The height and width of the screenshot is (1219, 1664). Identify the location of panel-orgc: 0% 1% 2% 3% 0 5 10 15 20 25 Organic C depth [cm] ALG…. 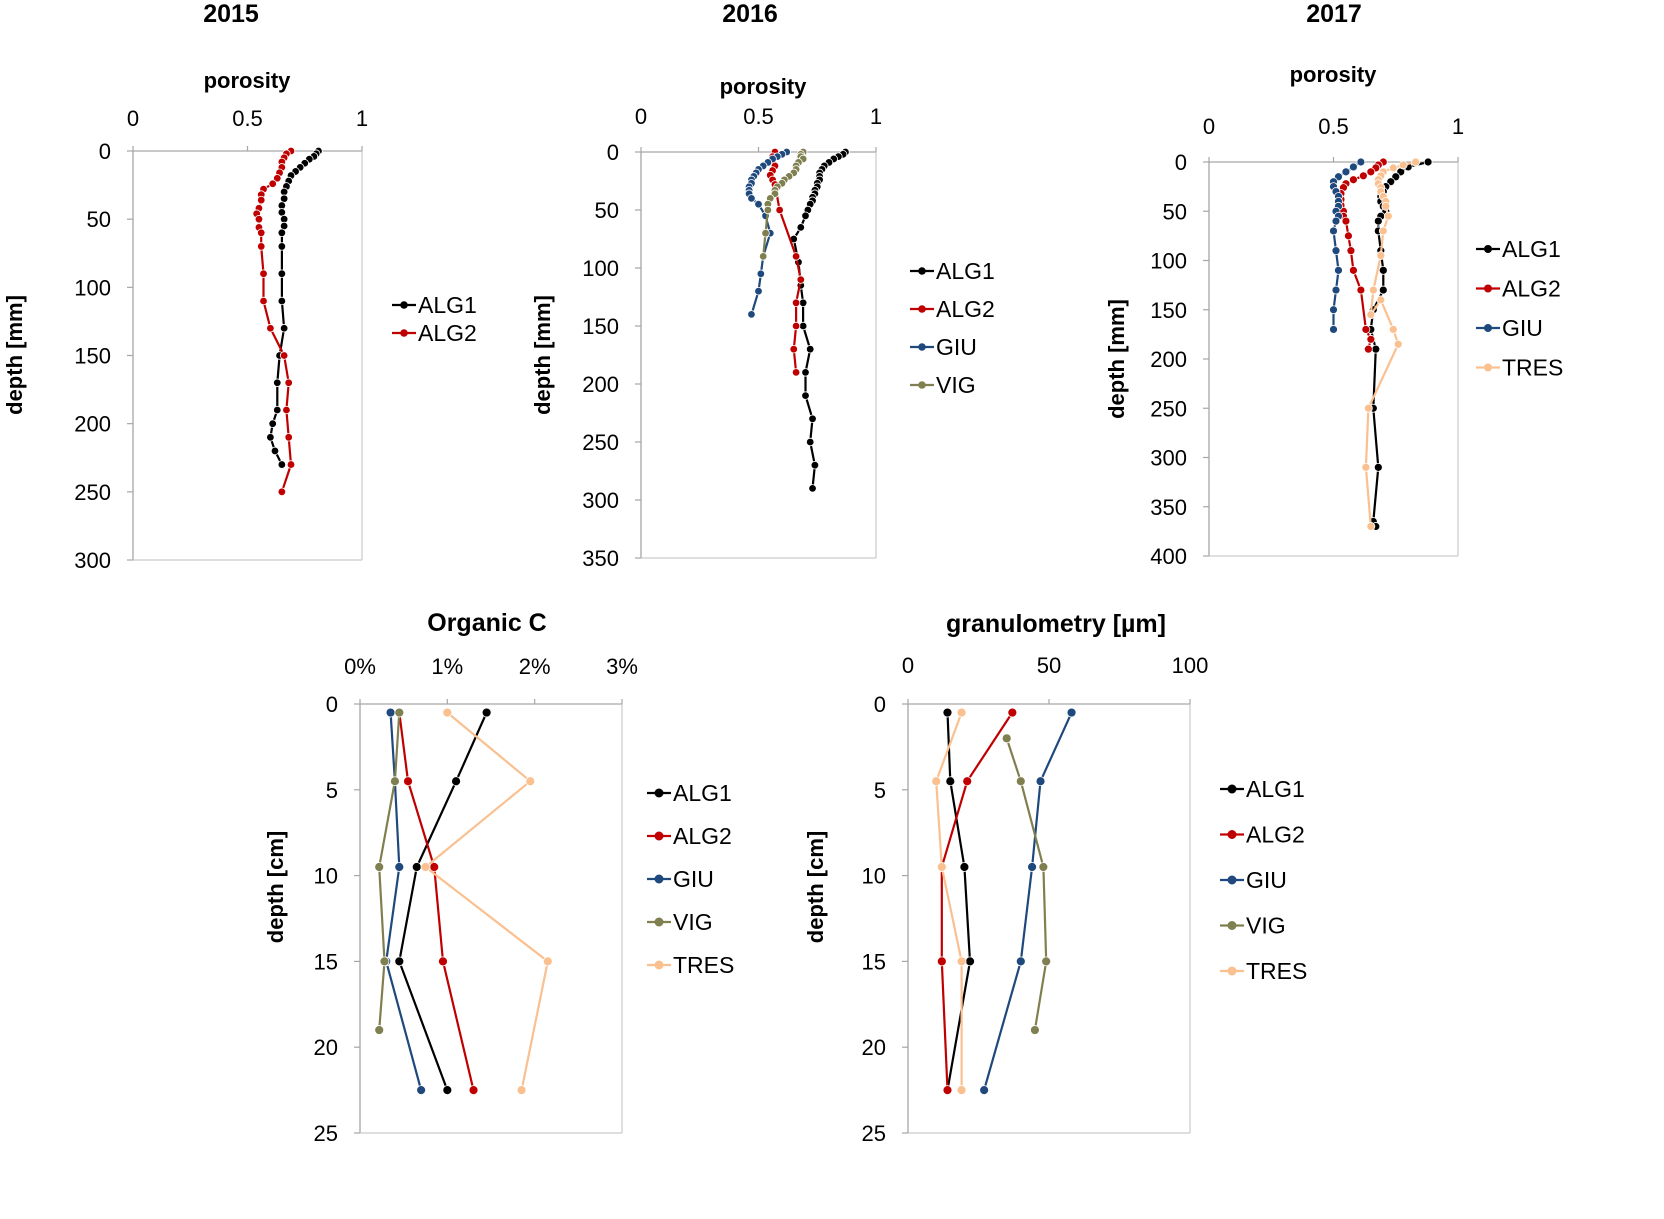
(498, 877).